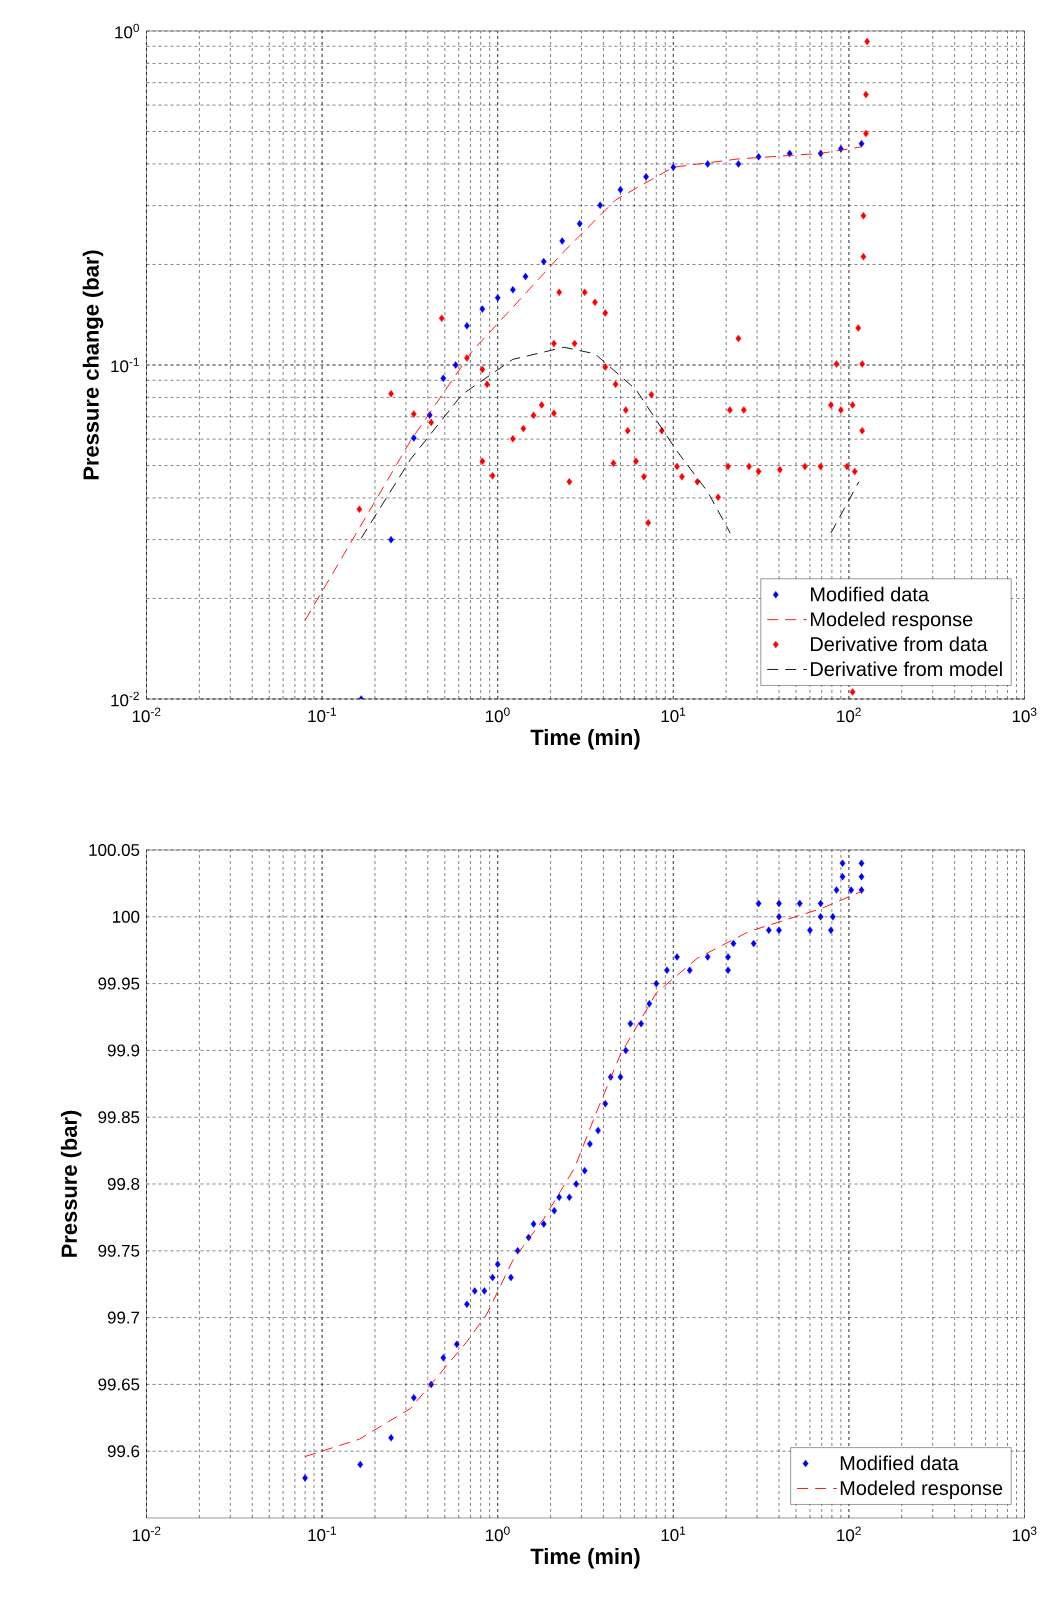 This screenshot has width=1048, height=1607. I want to click on y-tick-label: 99.6, so click(123, 1451).